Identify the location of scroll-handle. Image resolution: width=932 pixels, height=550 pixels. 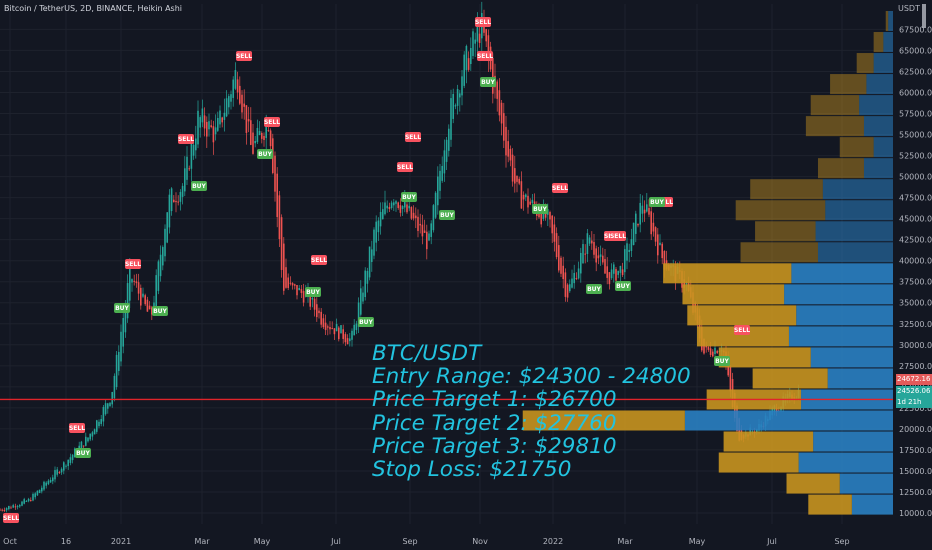
(924, 16).